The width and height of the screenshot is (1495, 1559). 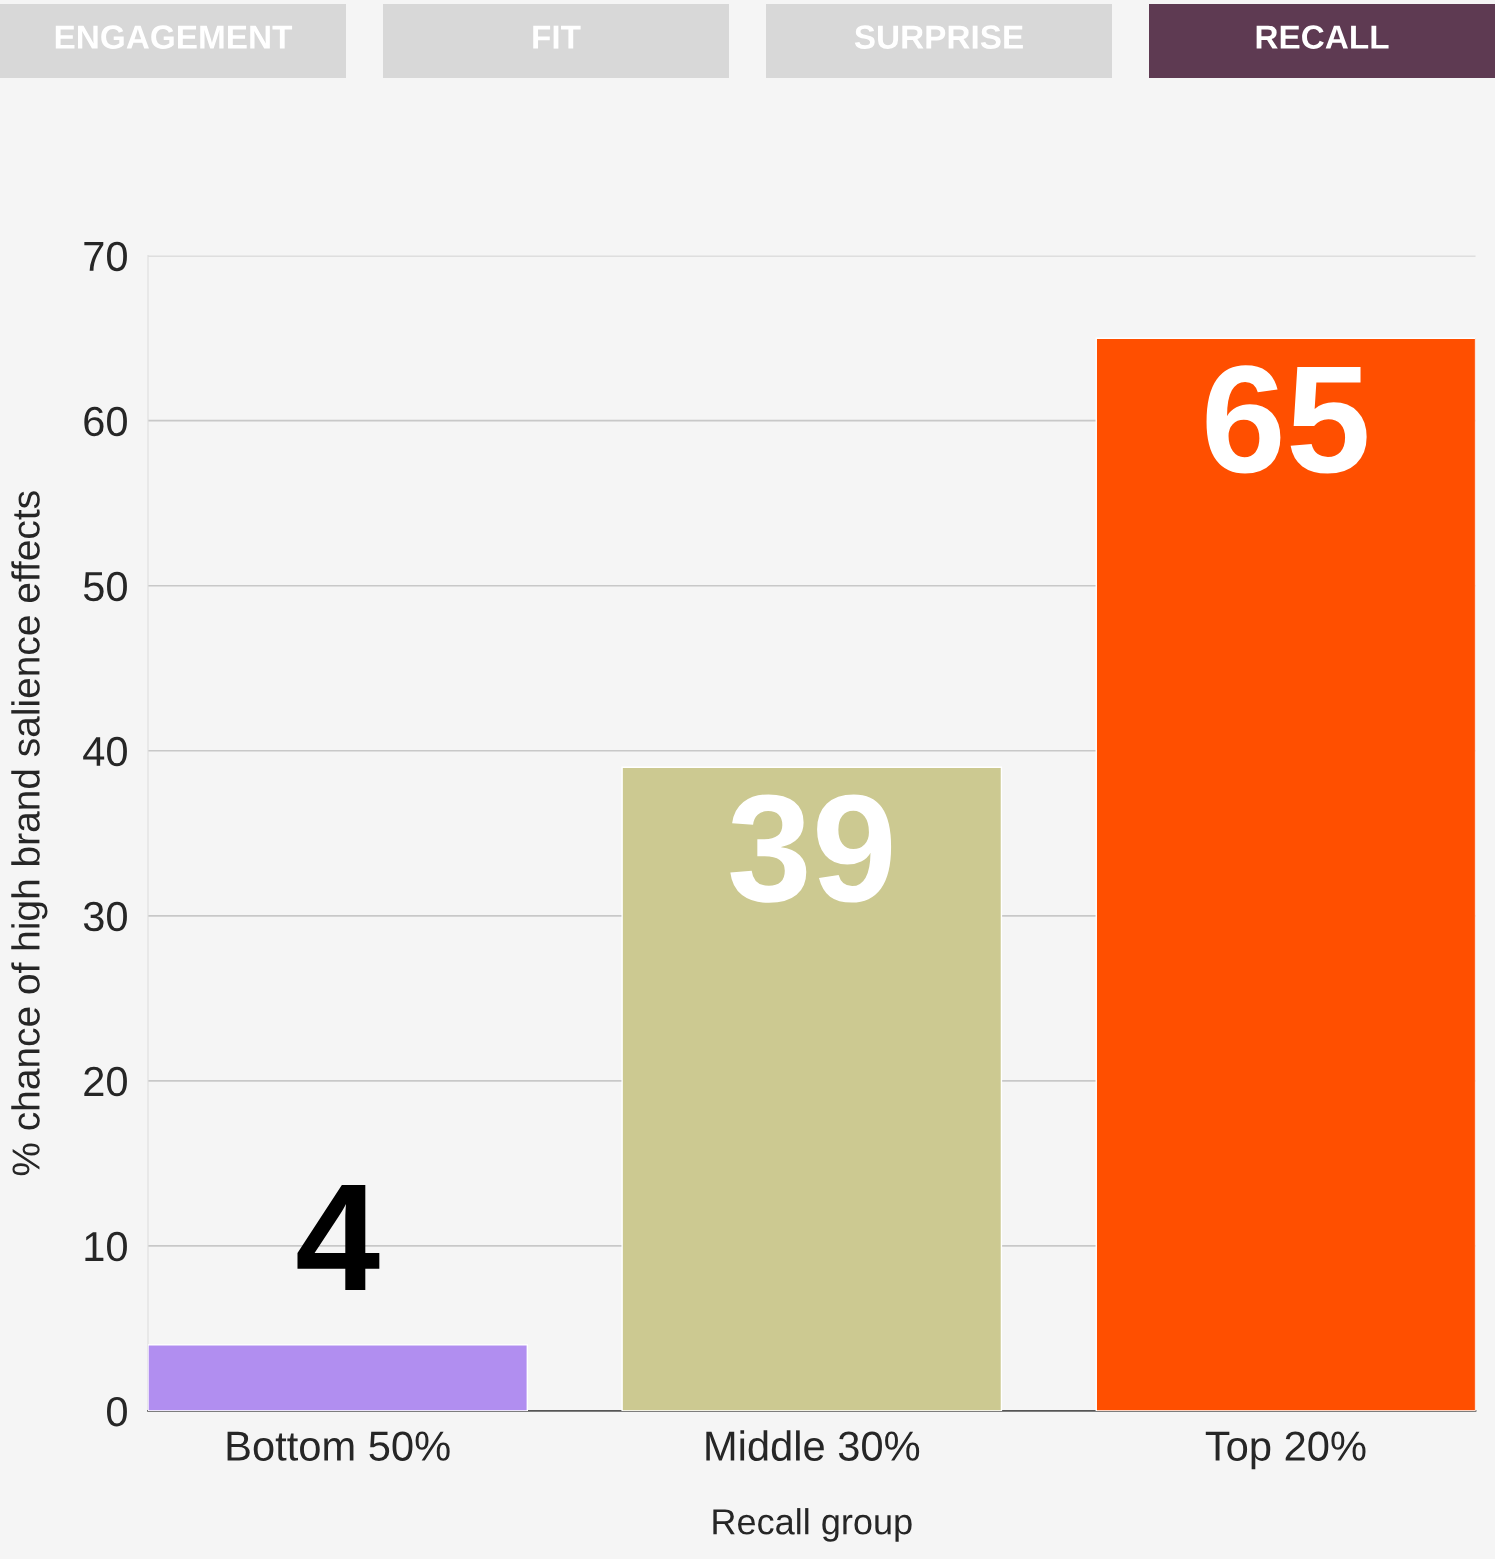 I want to click on y-tick-label: 60, so click(x=105, y=421).